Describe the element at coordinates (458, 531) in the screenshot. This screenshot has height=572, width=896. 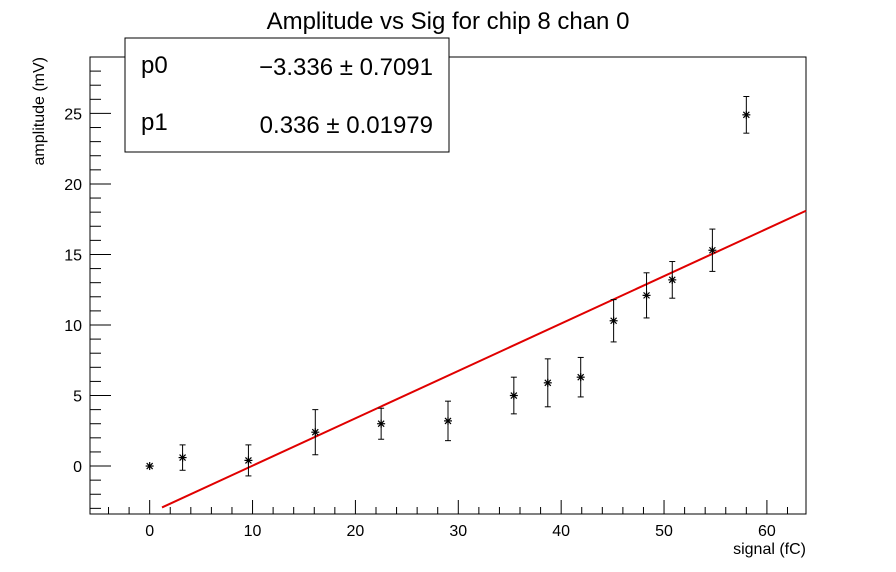
I see `x-tick-label: 30` at that location.